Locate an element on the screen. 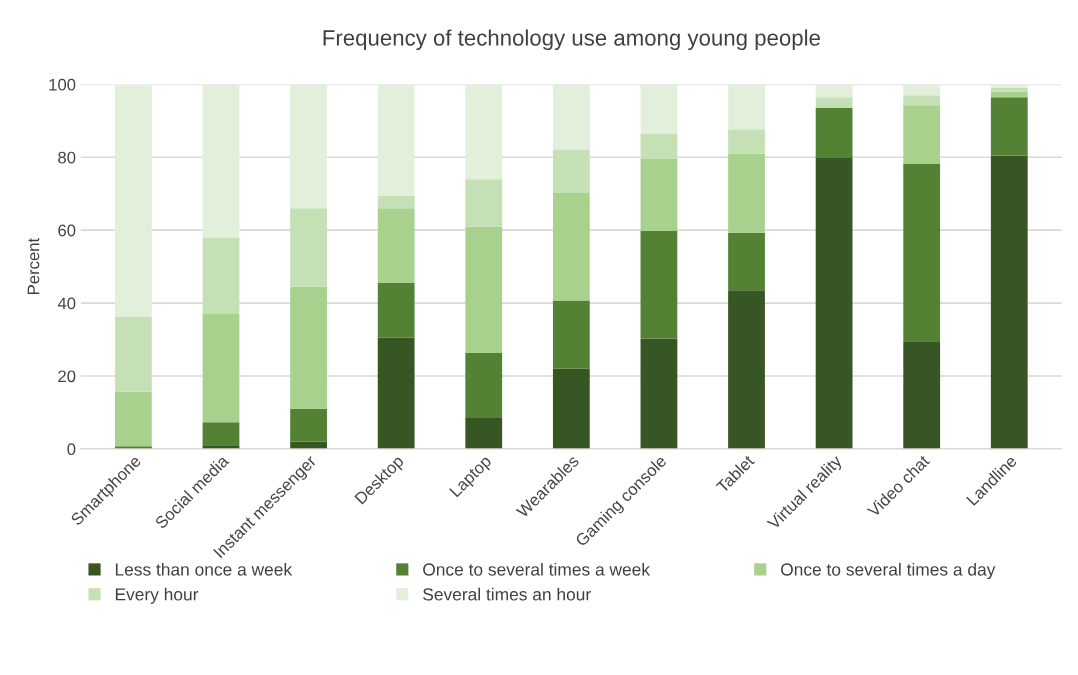 This screenshot has width=1078, height=675. y-tick-label: 40 is located at coordinates (66, 303).